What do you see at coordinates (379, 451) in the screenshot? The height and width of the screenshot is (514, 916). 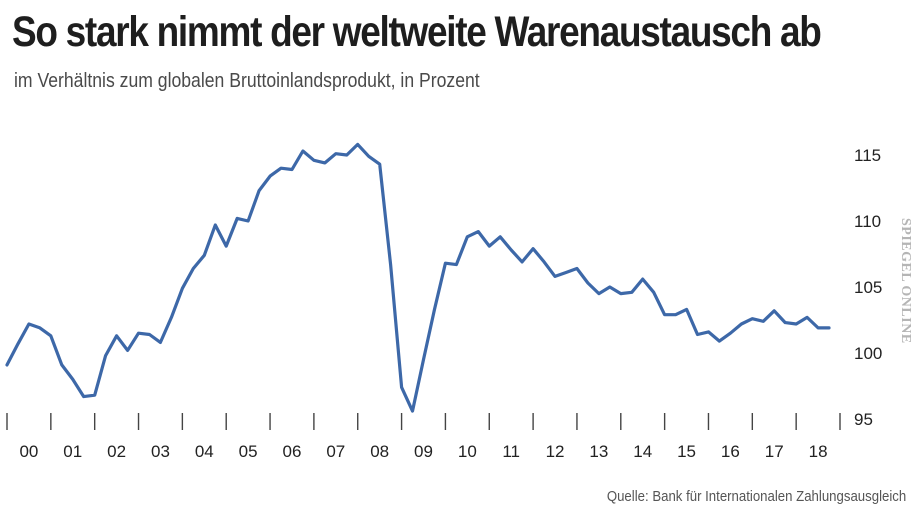 I see `x-tick-label: 08` at bounding box center [379, 451].